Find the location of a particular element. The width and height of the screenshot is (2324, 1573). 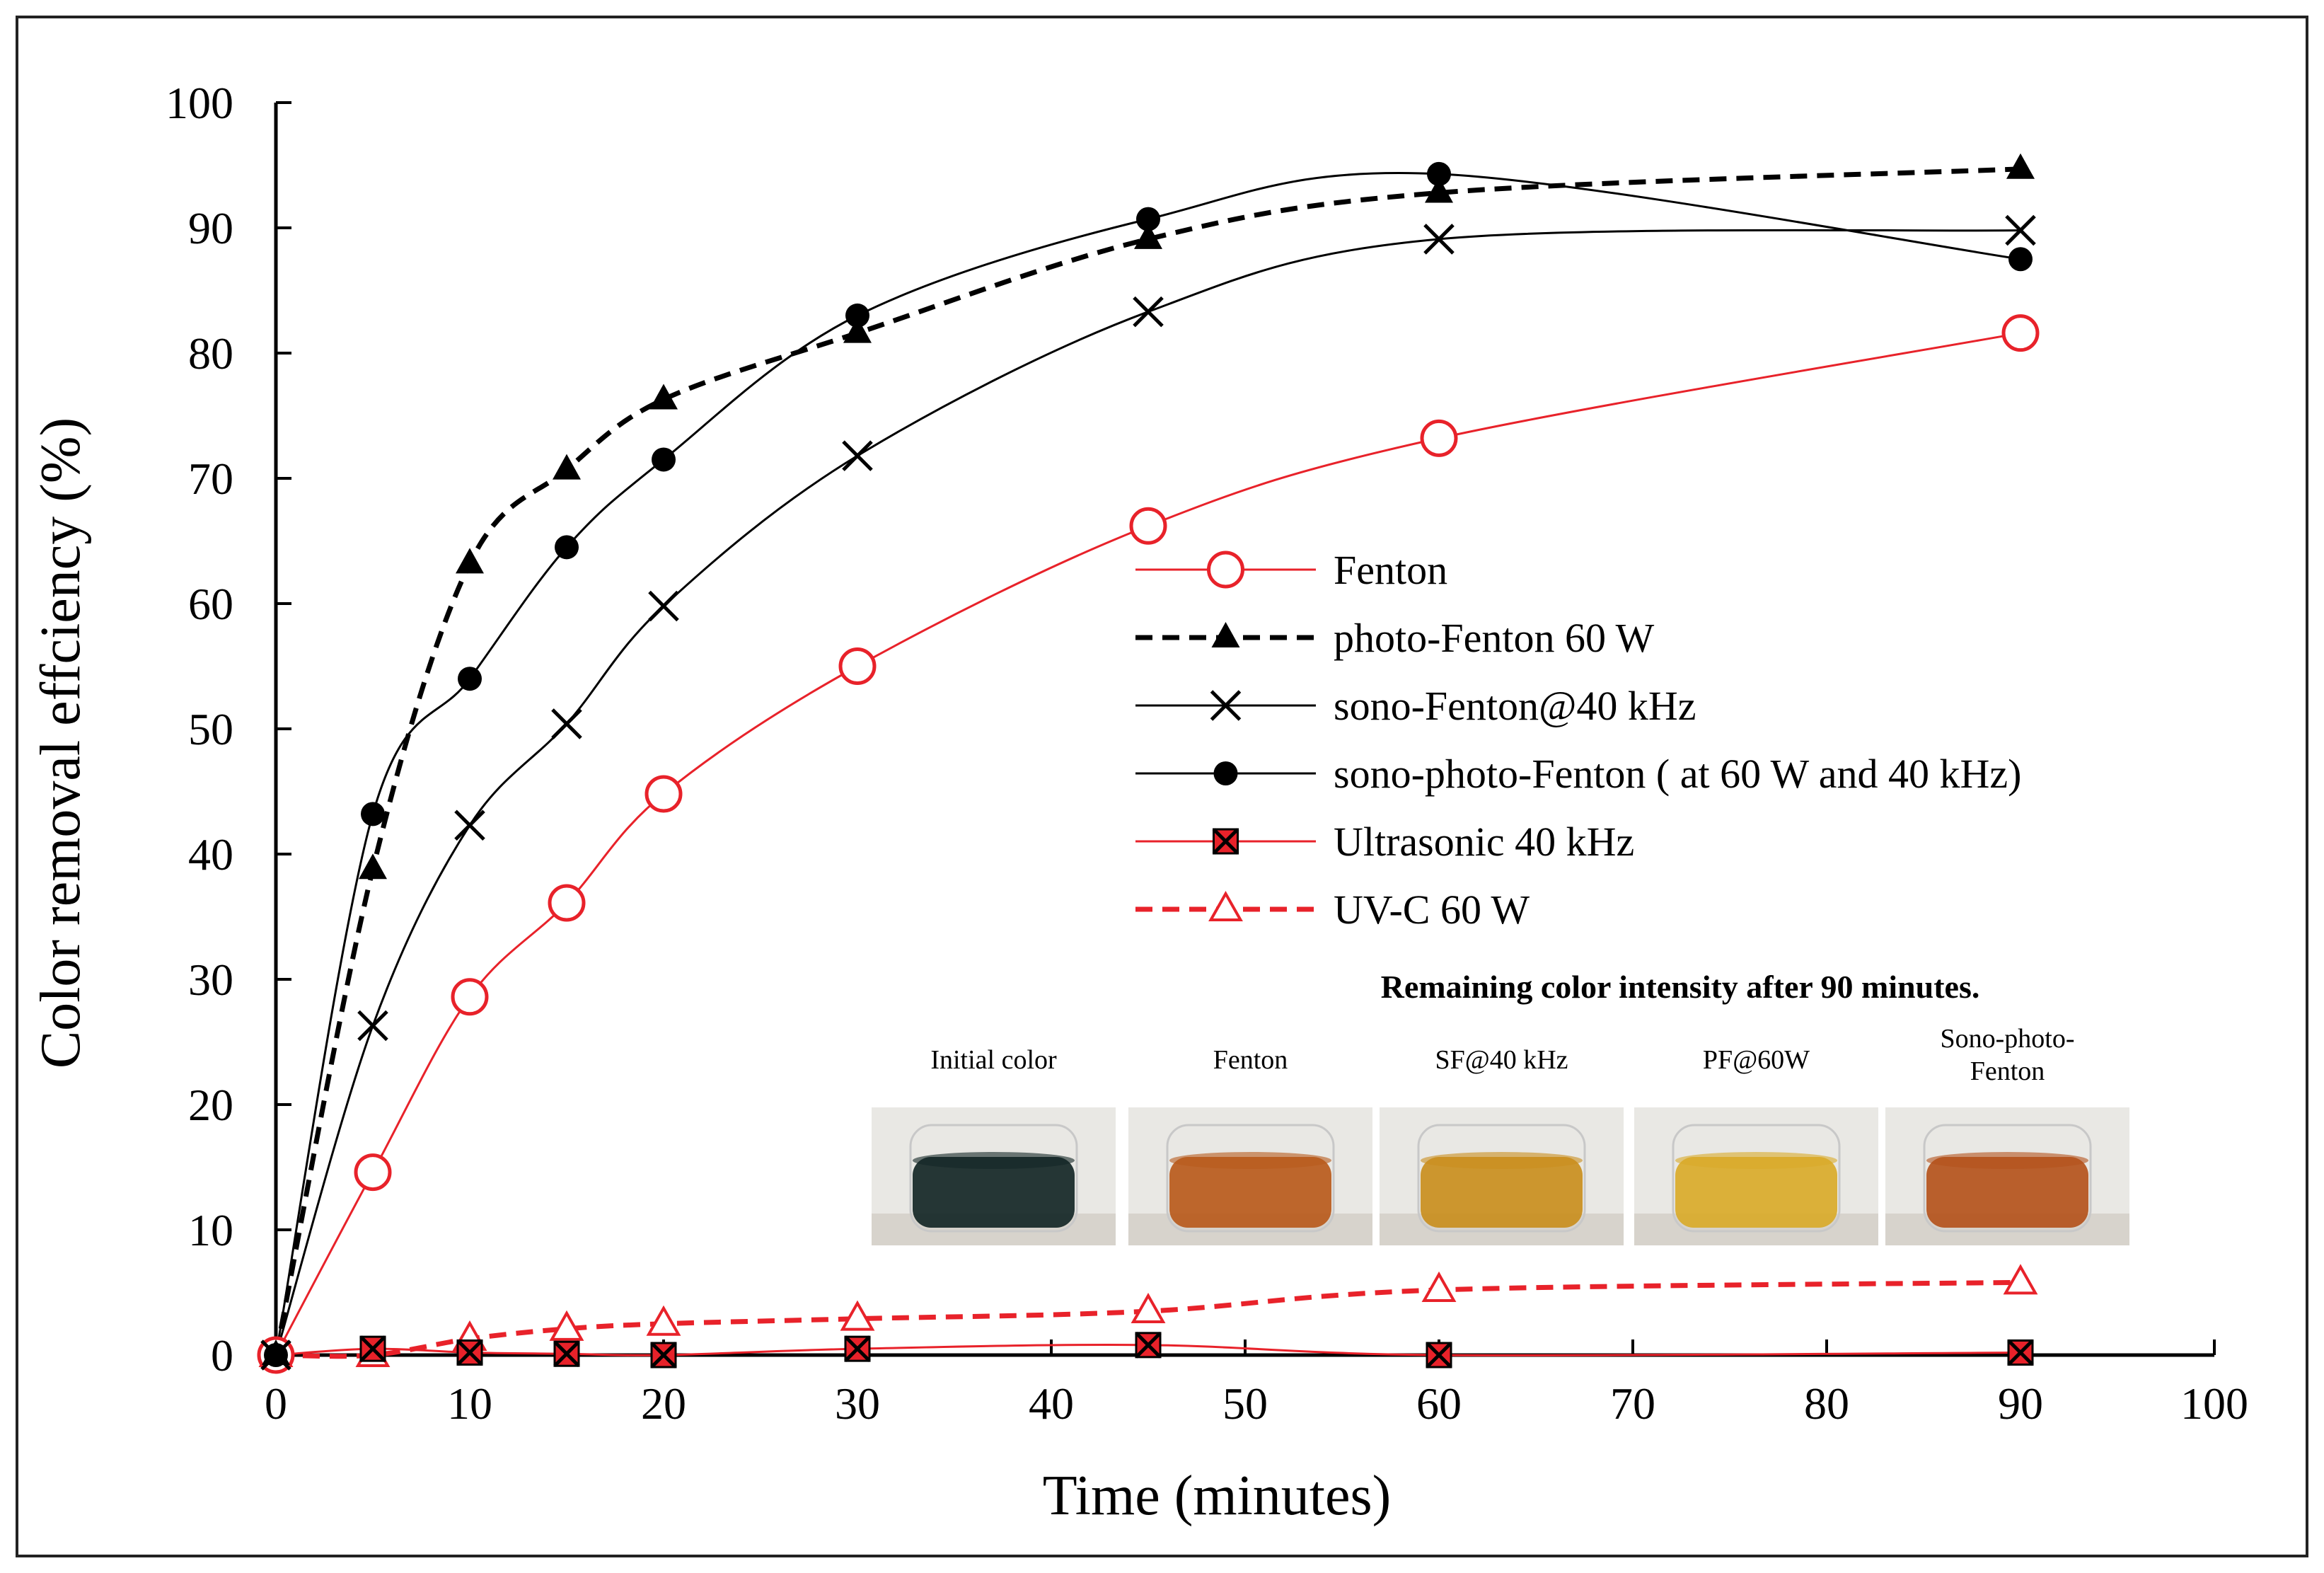

photo: SF@40 kHz is located at coordinates (1502, 1133).